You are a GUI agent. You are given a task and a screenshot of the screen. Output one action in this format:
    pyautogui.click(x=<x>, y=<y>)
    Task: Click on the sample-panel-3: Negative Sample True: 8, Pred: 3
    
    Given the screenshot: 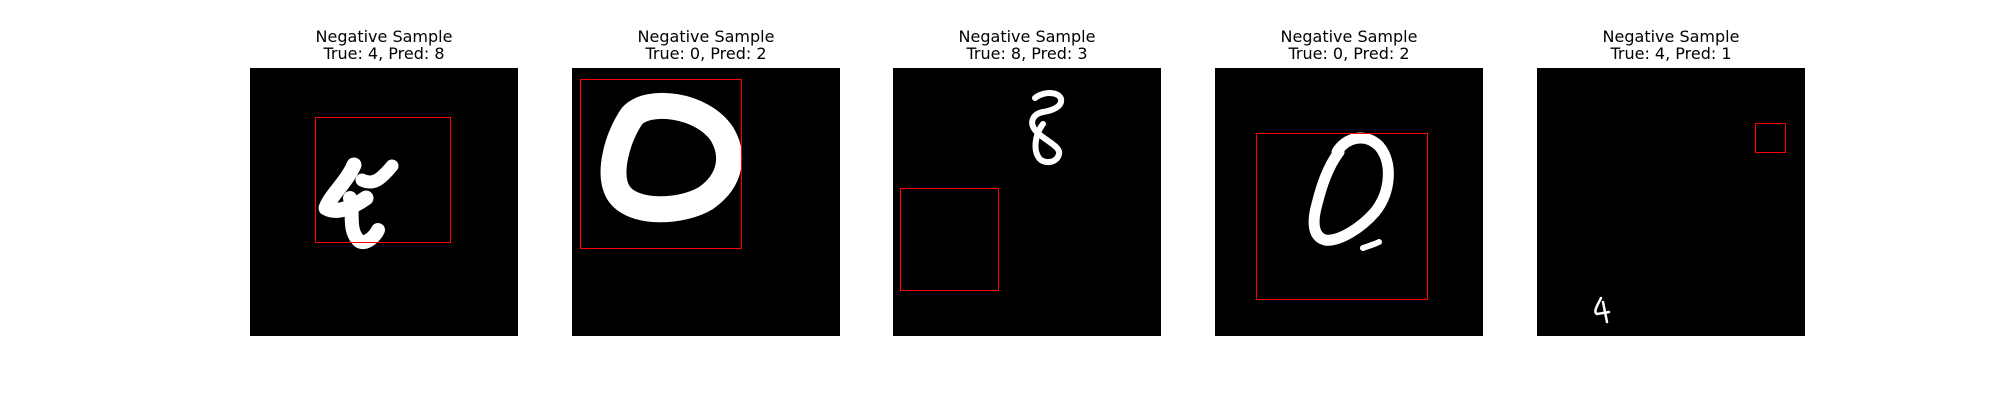 What is the action you would take?
    pyautogui.click(x=1027, y=170)
    